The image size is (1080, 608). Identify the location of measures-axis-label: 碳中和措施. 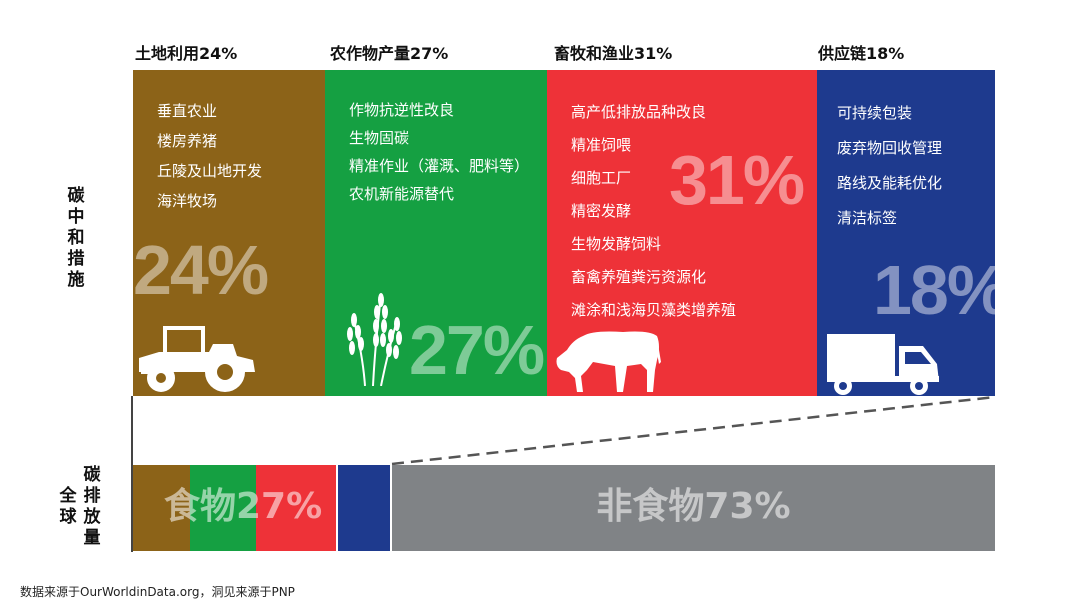
(76, 238).